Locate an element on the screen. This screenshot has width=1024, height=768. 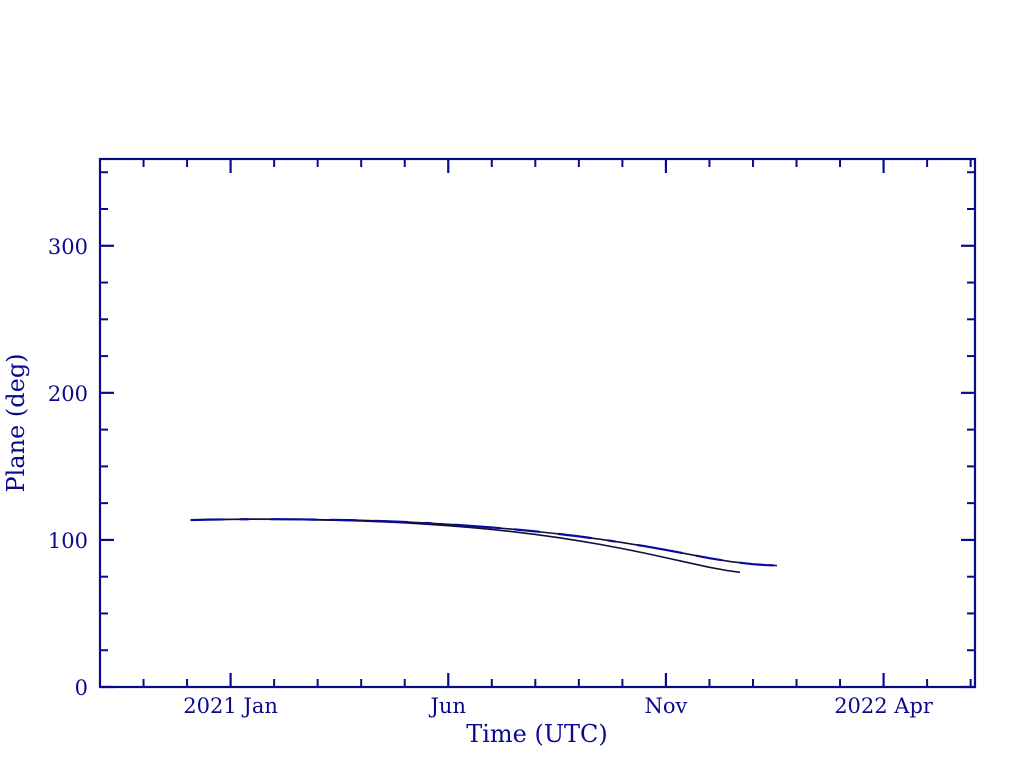
y-axis-title: Plane (deg) is located at coordinates (16, 422).